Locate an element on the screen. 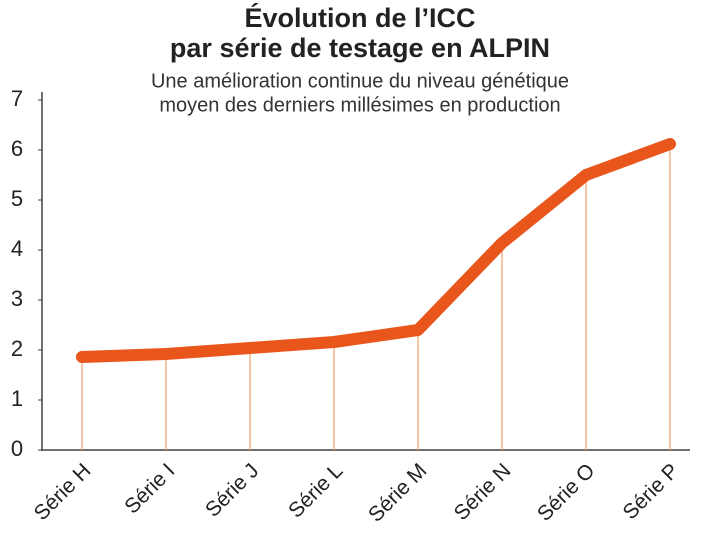  y-tick-label: 2 is located at coordinates (17, 348).